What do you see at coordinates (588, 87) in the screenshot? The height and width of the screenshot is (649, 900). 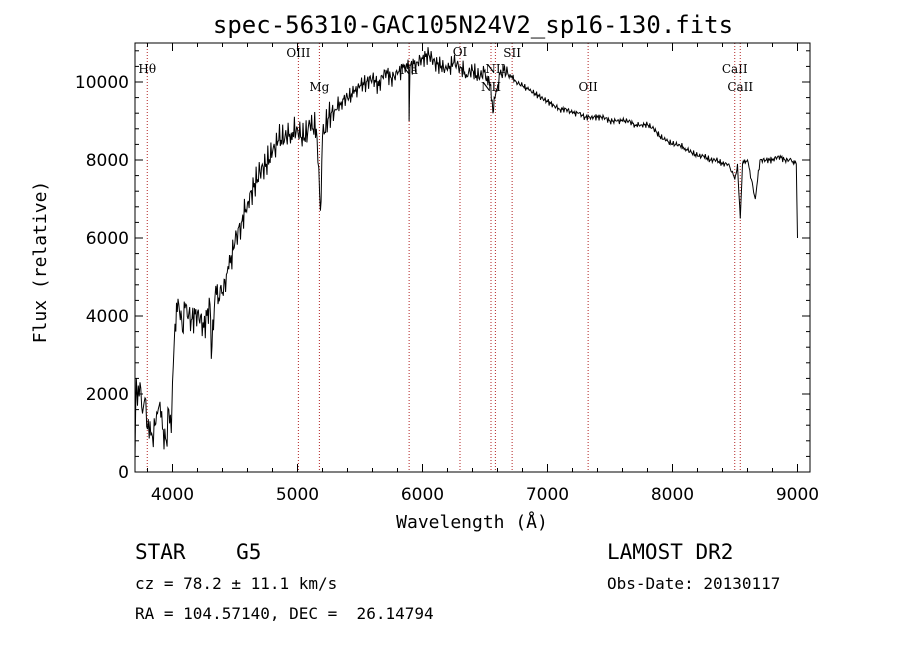 I see `spectral-line-label: OII` at bounding box center [588, 87].